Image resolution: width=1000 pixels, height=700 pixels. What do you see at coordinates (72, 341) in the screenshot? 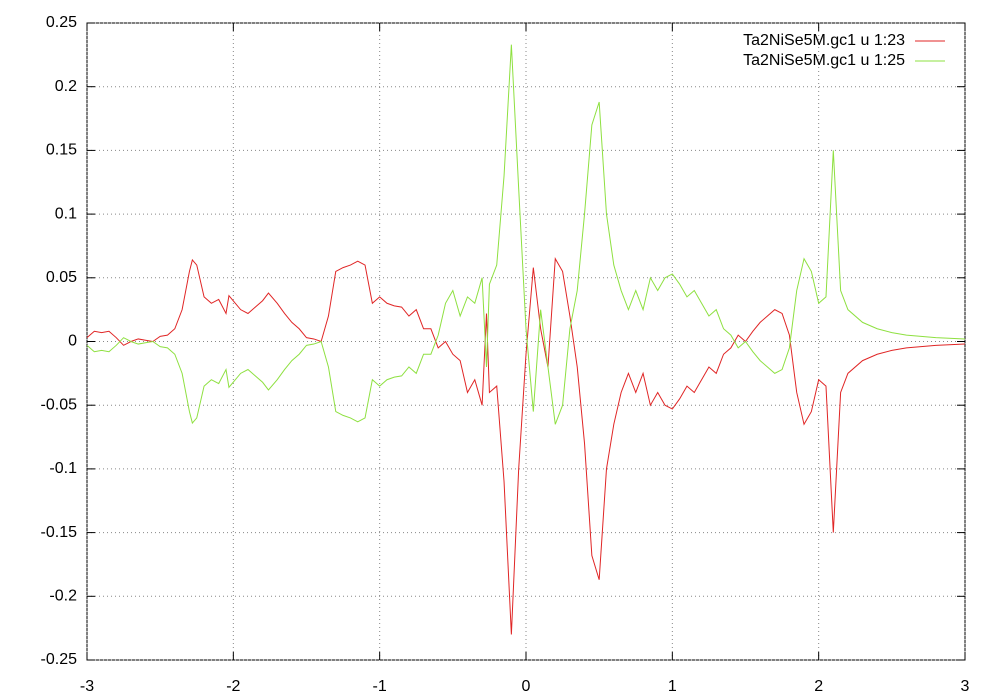
I see `y-tick-label: 0` at bounding box center [72, 341].